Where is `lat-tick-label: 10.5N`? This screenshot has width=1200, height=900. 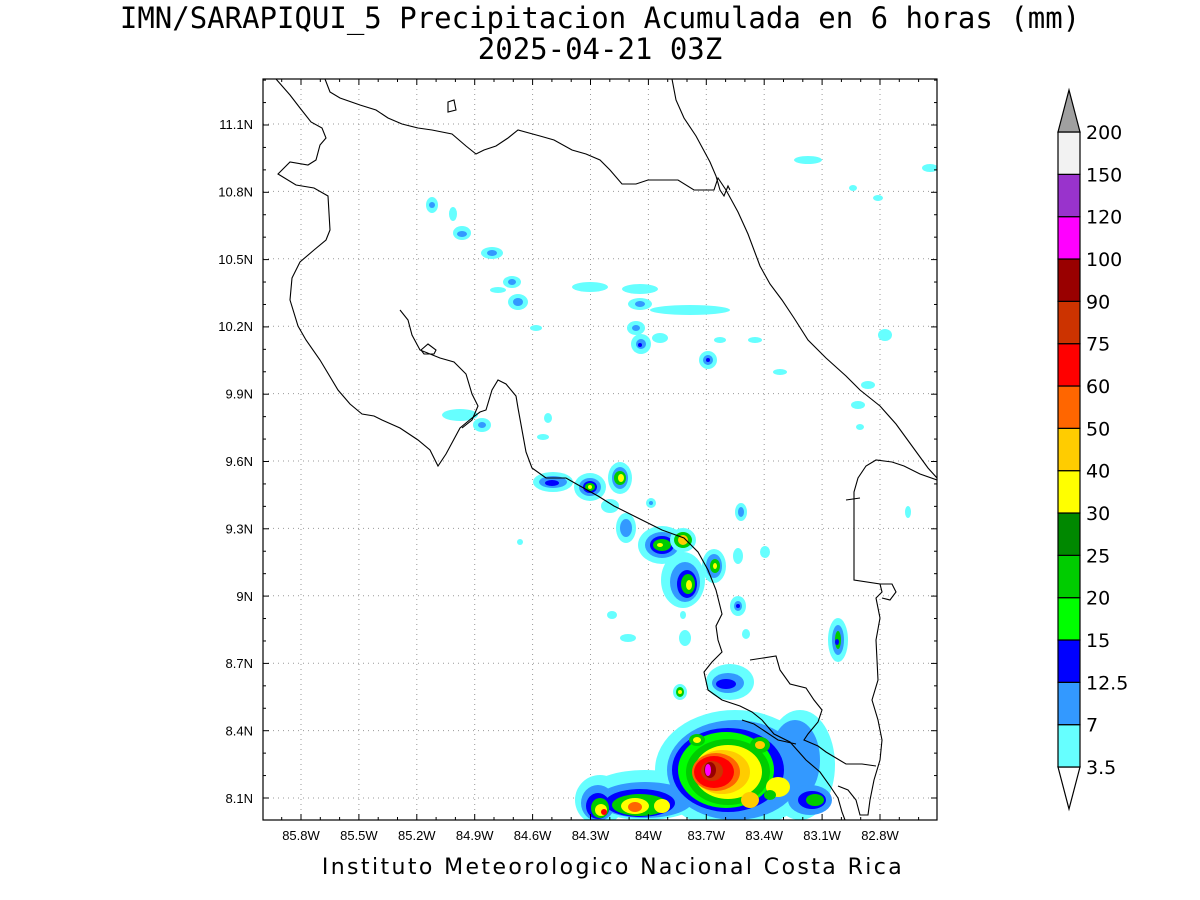 lat-tick-label: 10.5N is located at coordinates (235, 259).